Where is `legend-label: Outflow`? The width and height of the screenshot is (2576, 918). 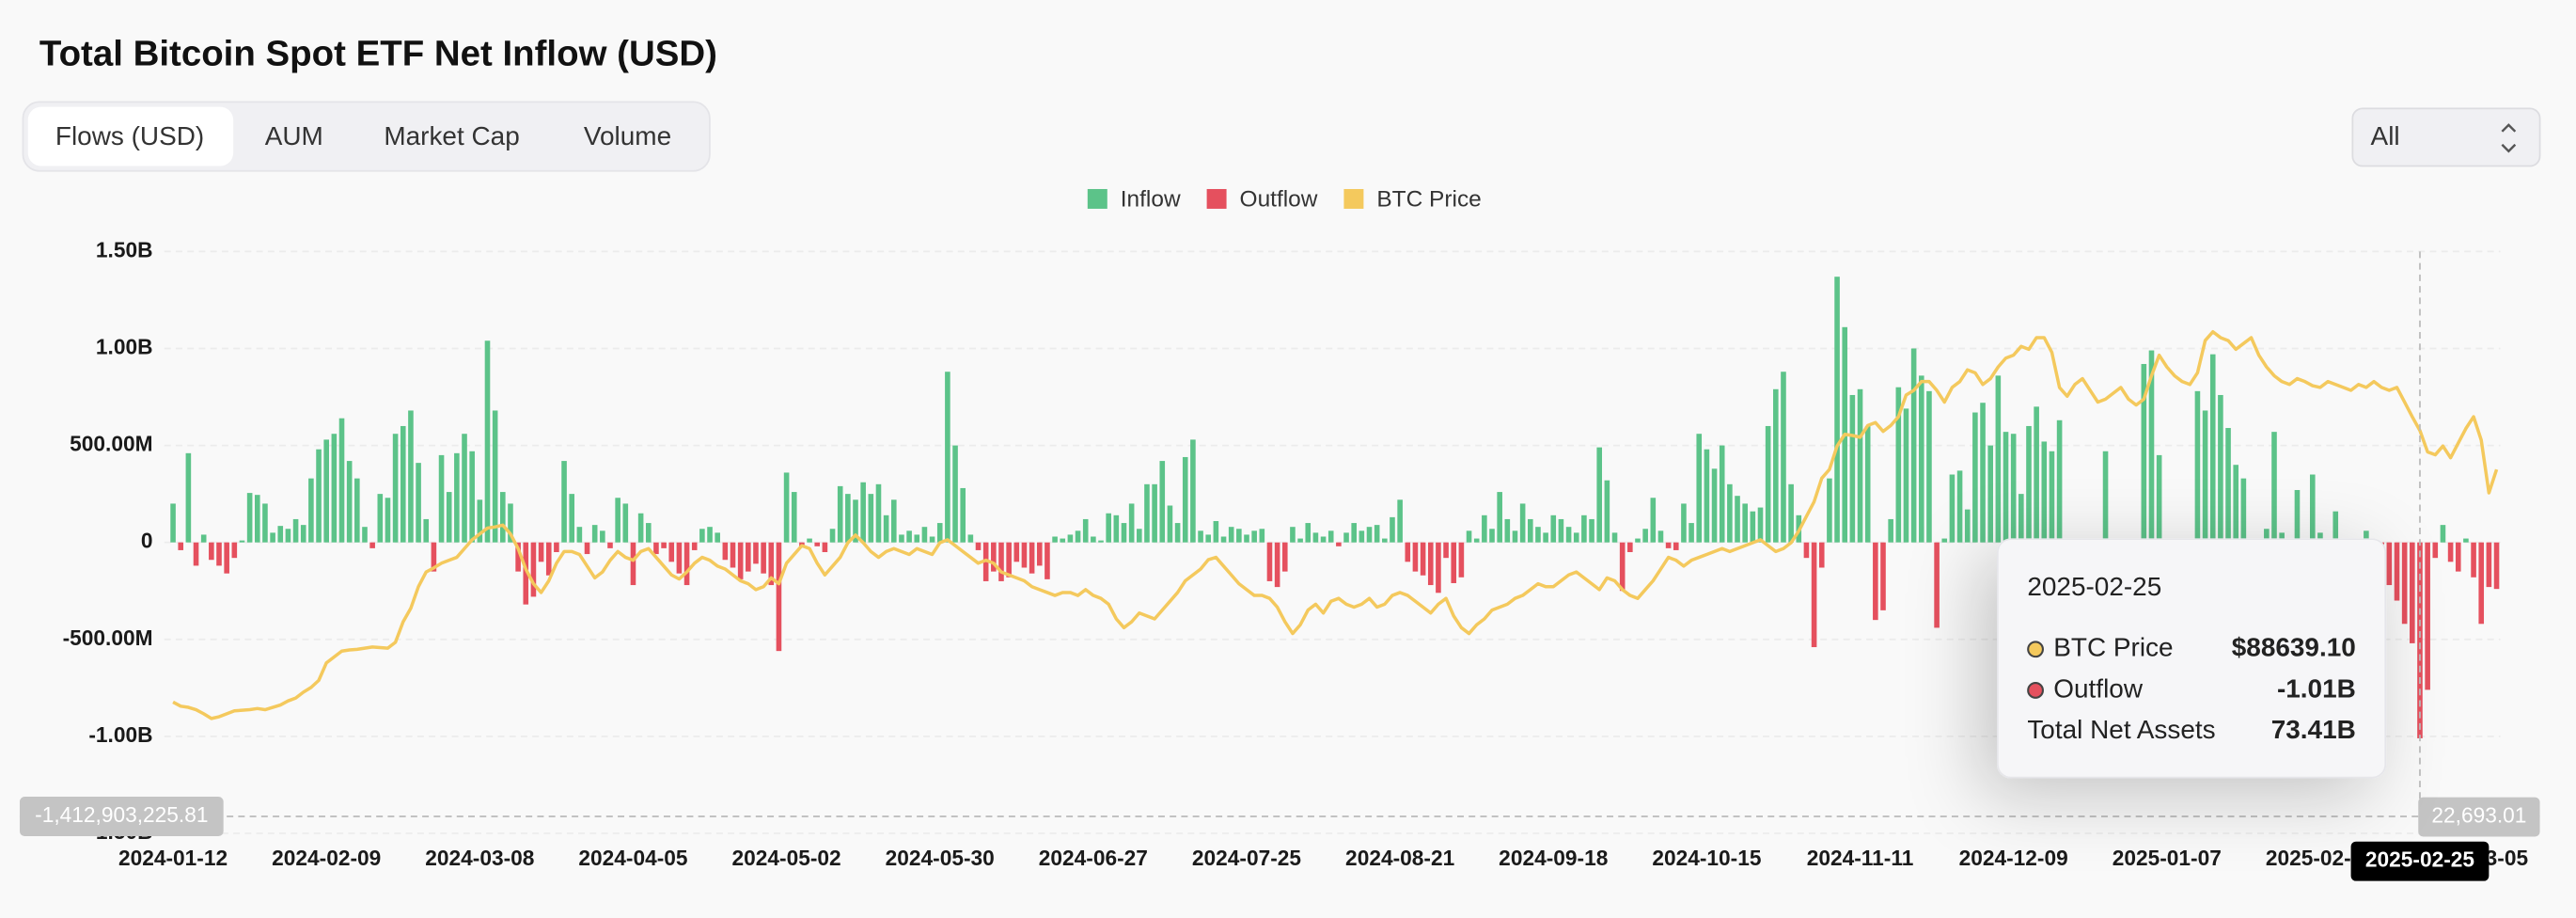
legend-label: Outflow is located at coordinates (1279, 200).